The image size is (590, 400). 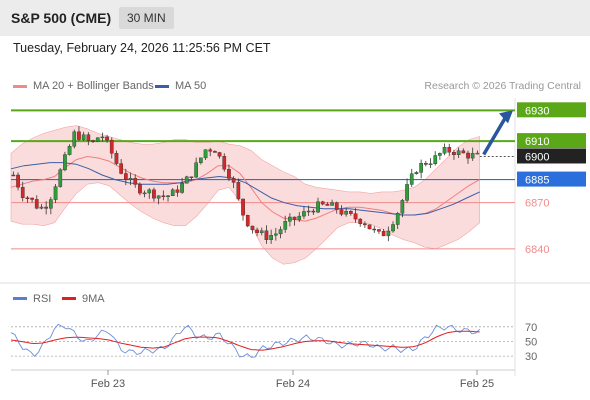 What do you see at coordinates (69, 298) in the screenshot?
I see `rsi-ma-swatch` at bounding box center [69, 298].